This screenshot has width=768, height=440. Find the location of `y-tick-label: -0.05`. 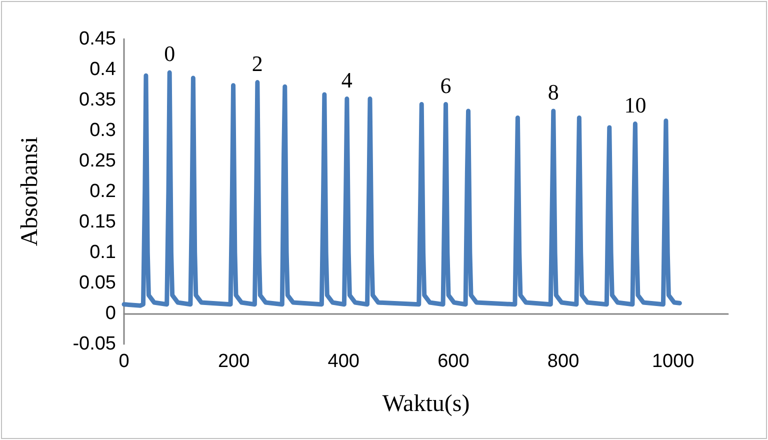

y-tick-label: -0.05 is located at coordinates (94, 344).